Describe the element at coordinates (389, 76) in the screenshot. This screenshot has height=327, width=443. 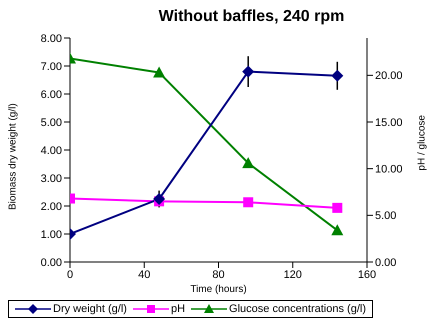
I see `y2-tick-label: 20.00` at that location.